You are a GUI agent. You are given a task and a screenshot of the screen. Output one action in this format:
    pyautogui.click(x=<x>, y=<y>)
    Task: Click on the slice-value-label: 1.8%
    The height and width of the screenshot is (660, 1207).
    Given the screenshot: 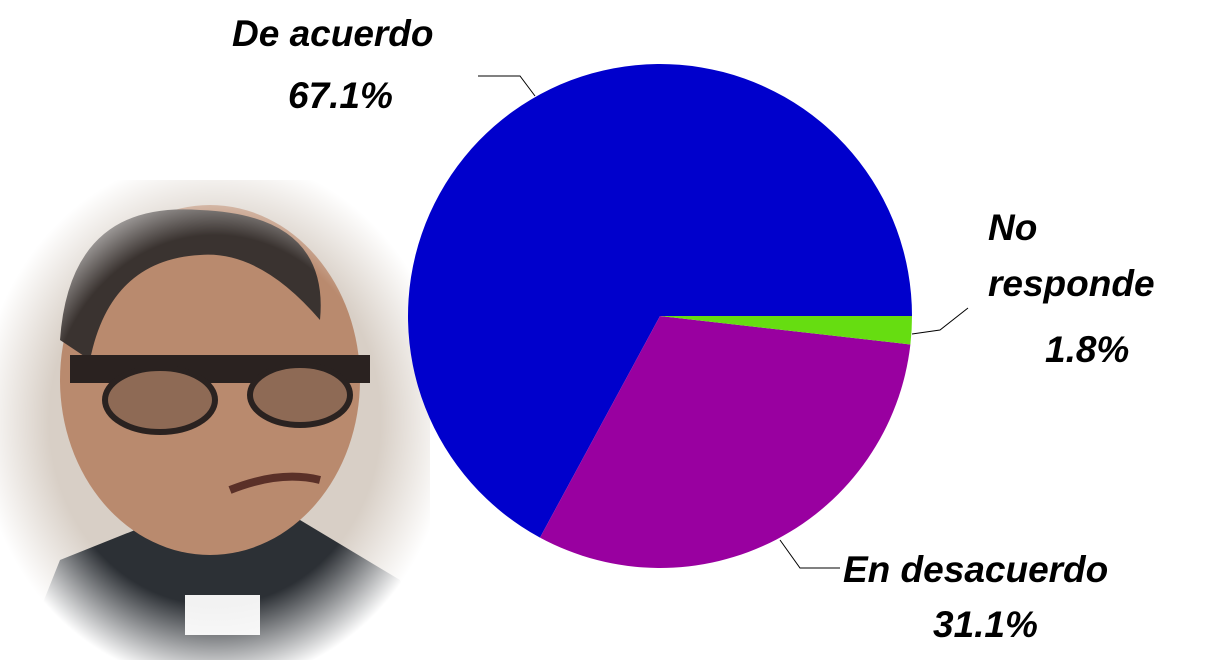 What is the action you would take?
    pyautogui.click(x=1087, y=349)
    